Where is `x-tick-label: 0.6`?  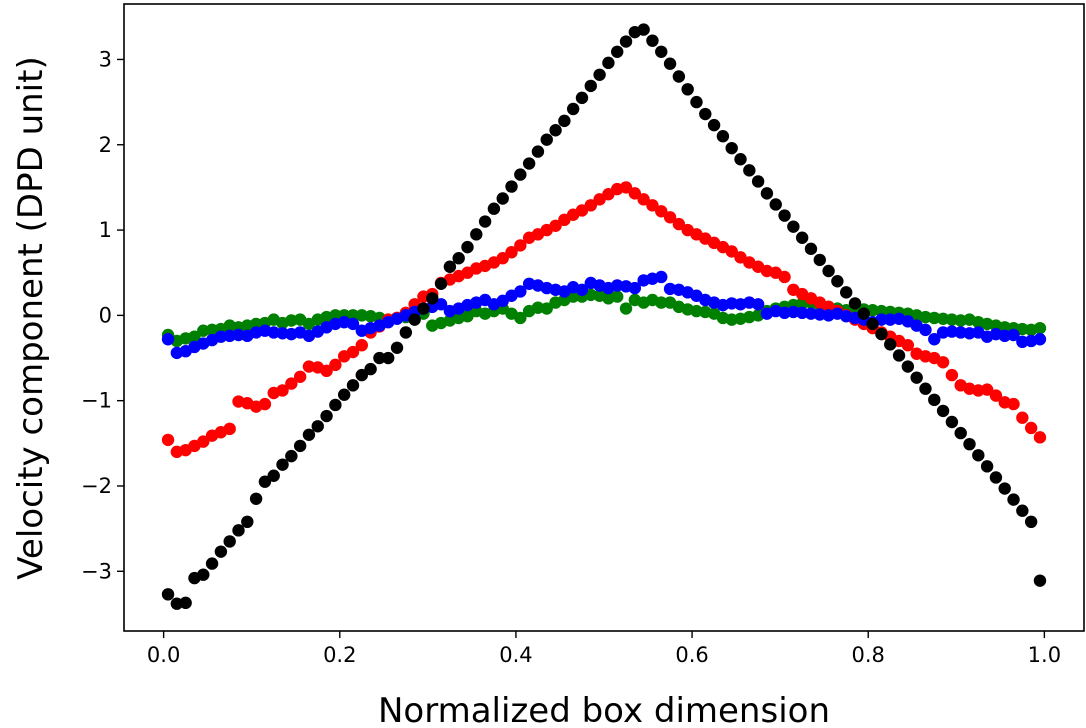 x-tick-label: 0.6 is located at coordinates (691, 655).